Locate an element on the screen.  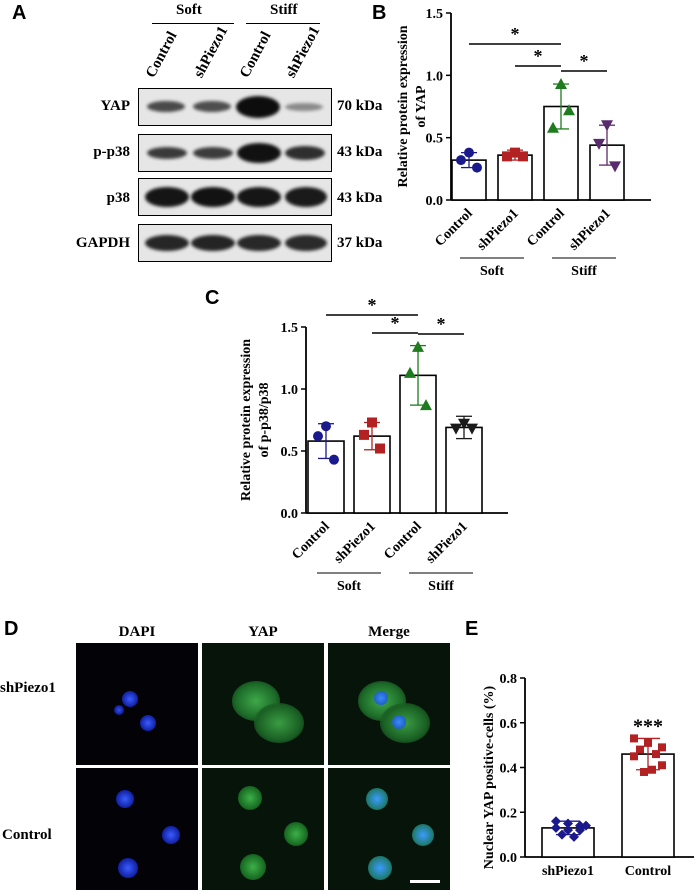
micro-image-yap-shpiezo1 is located at coordinates (263, 704).